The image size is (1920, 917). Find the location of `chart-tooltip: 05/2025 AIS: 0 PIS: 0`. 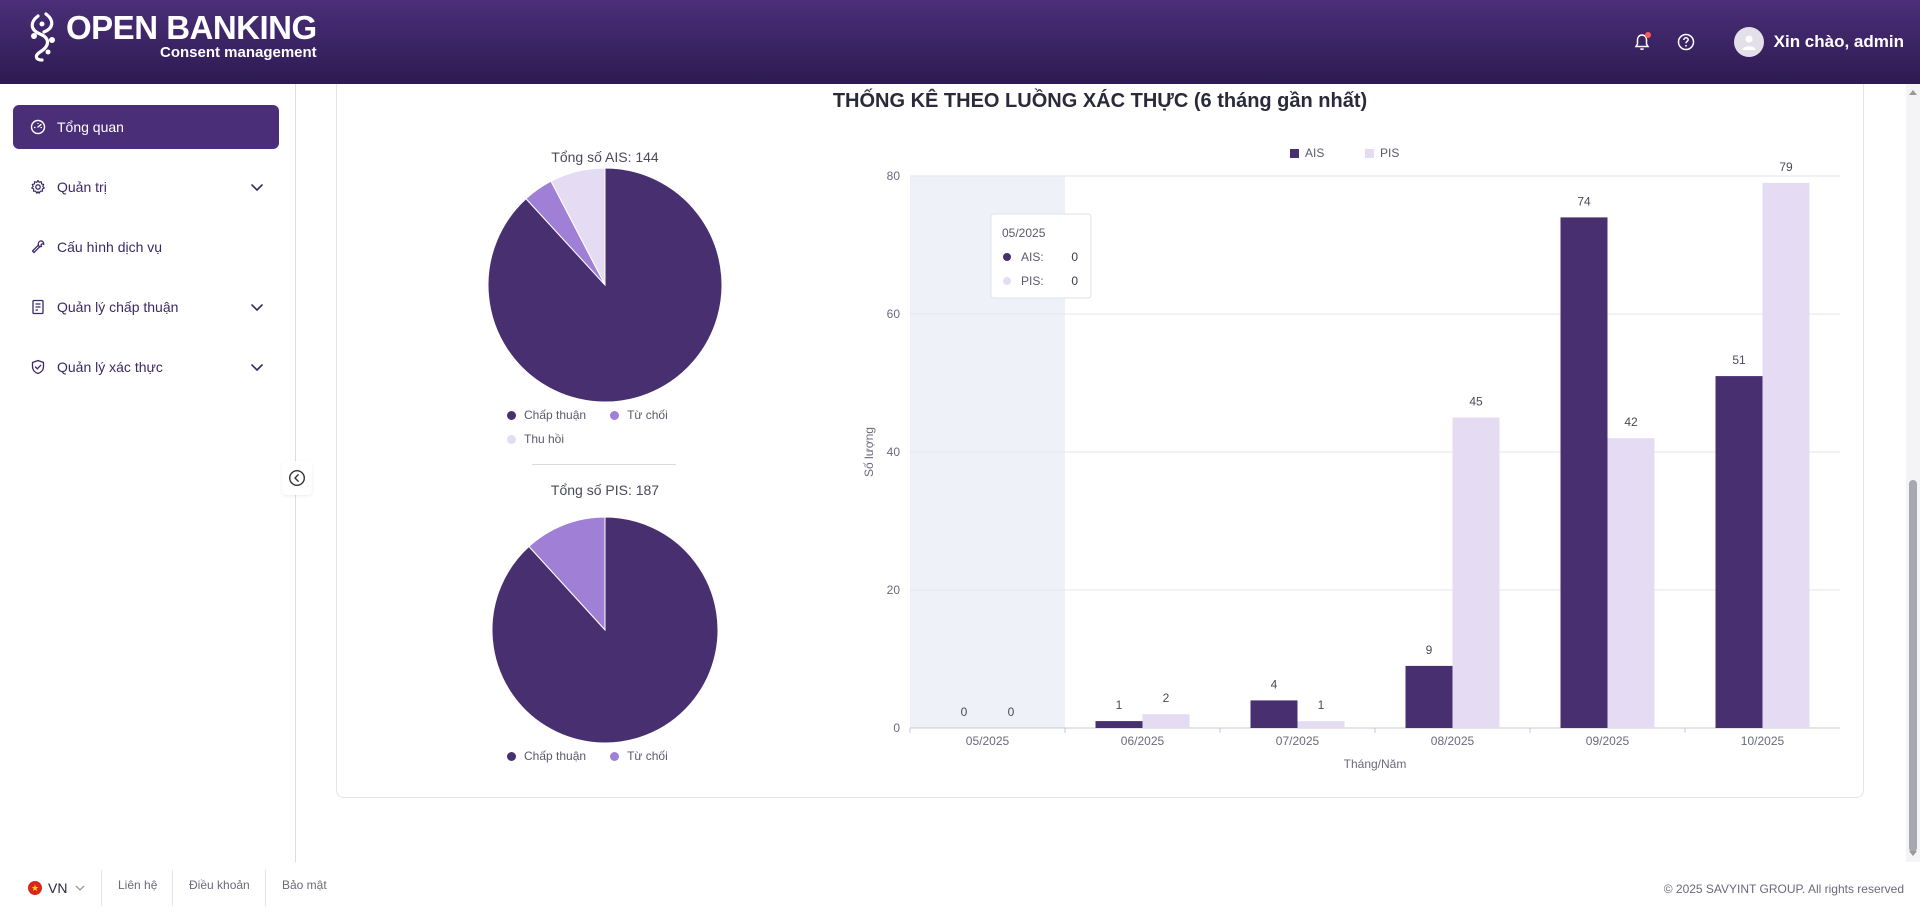

chart-tooltip: 05/2025 AIS: 0 PIS: 0 is located at coordinates (1041, 256).